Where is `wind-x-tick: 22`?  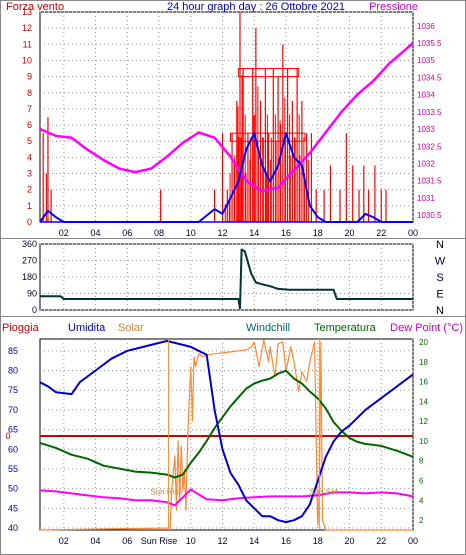
wind-x-tick: 22 is located at coordinates (381, 233).